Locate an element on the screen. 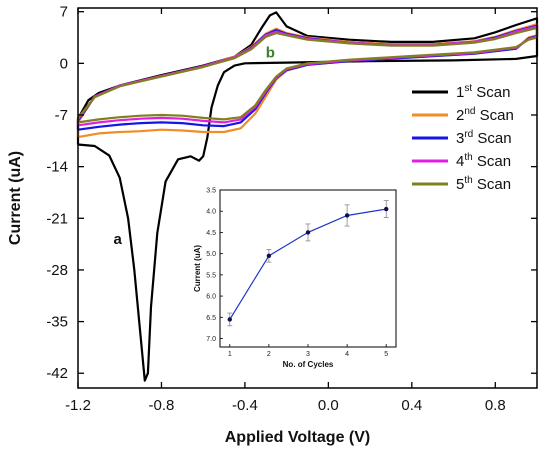 The height and width of the screenshot is (450, 550). y-tick-label: -28 is located at coordinates (57, 270).